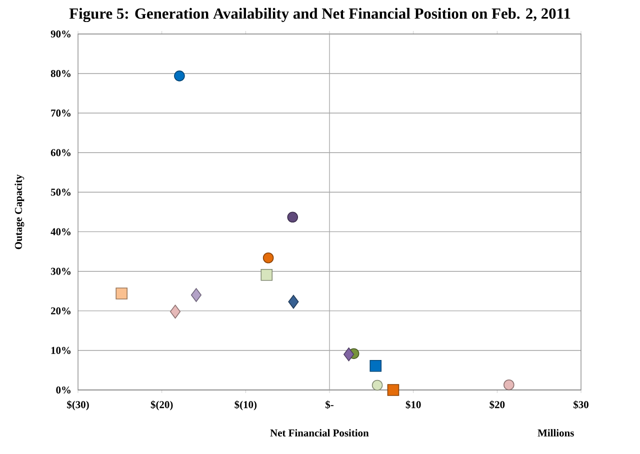  I want to click on x-tick-label: $(10), so click(245, 405).